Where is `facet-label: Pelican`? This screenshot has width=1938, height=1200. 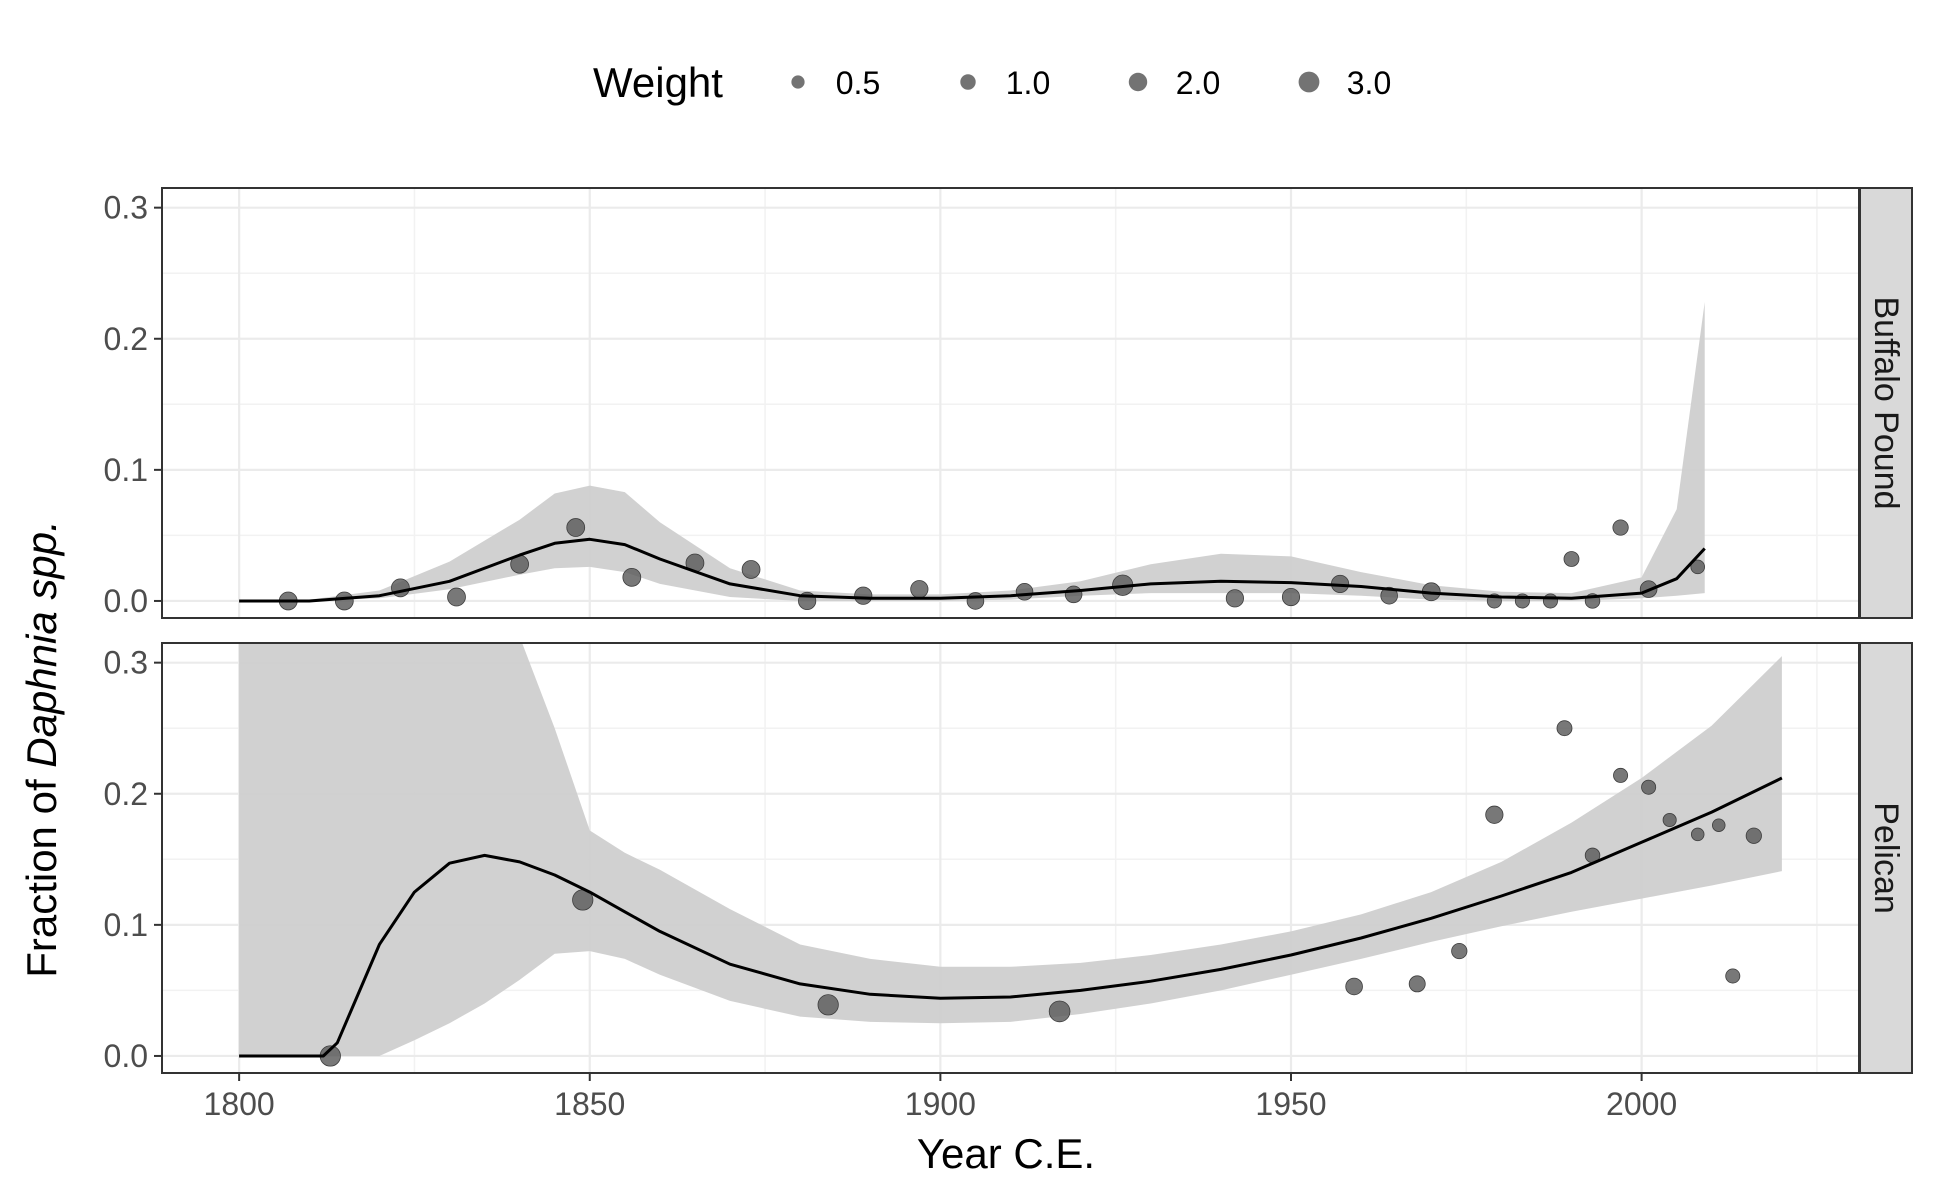 facet-label: Pelican is located at coordinates (1886, 858).